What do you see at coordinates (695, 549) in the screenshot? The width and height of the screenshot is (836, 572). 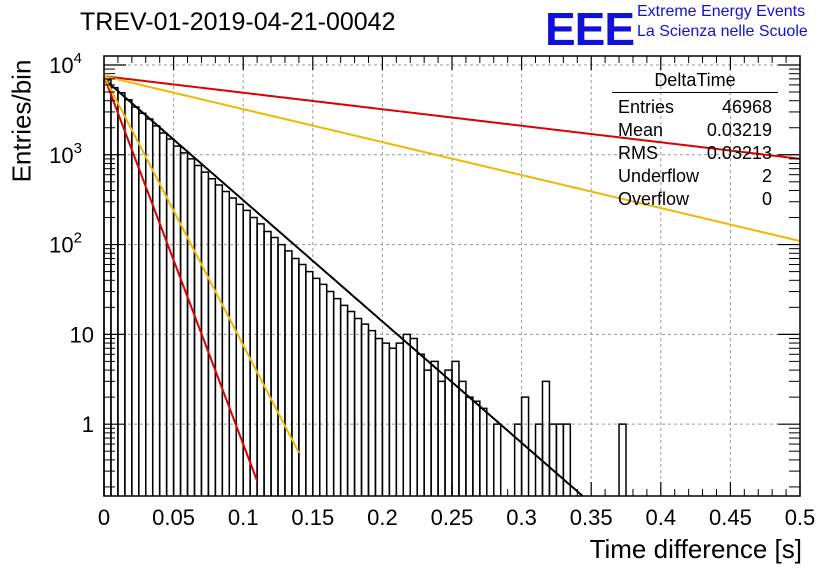 I see `x-axis-label: Time difference [s]` at bounding box center [695, 549].